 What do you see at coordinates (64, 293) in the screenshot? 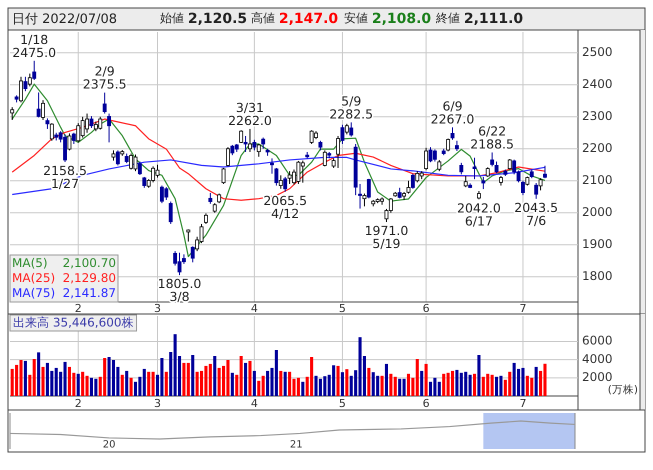
I see `text: MA(75) 2,141.87` at bounding box center [64, 293].